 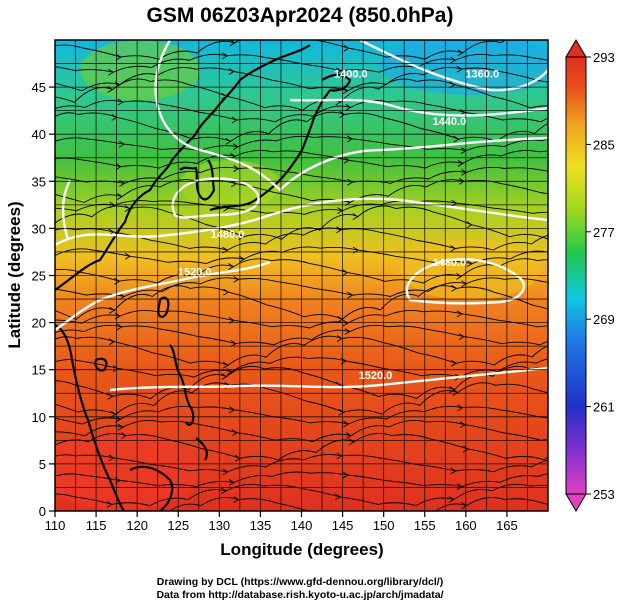 I want to click on y-tick-label: 30, so click(x=39, y=228).